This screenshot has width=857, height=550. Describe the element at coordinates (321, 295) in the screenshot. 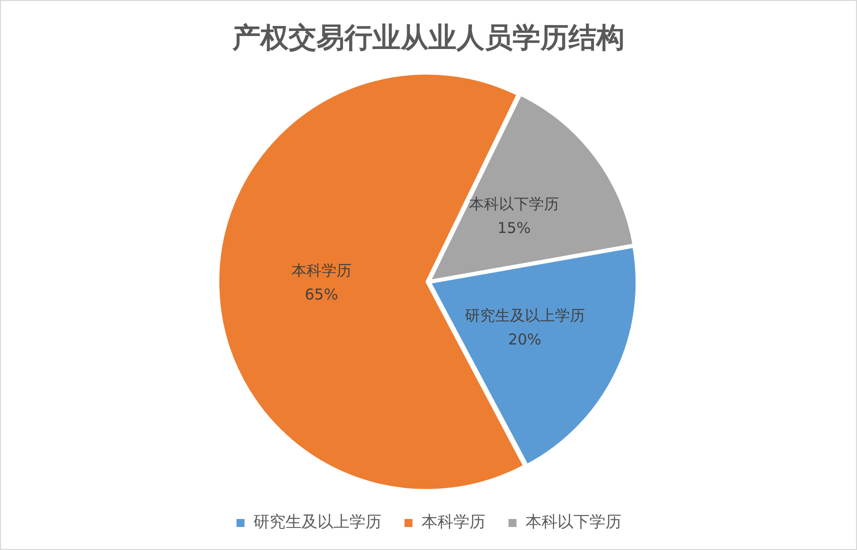

I see `data-label: 65%` at that location.